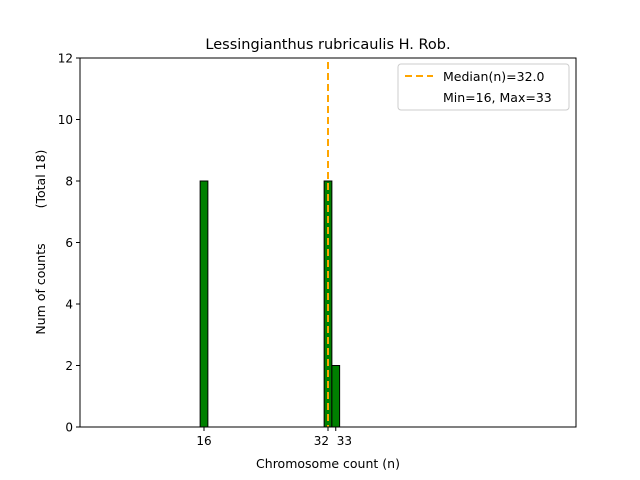 The image size is (640, 480). What do you see at coordinates (344, 441) in the screenshot?
I see `x-tick-label-33: 33` at bounding box center [344, 441].